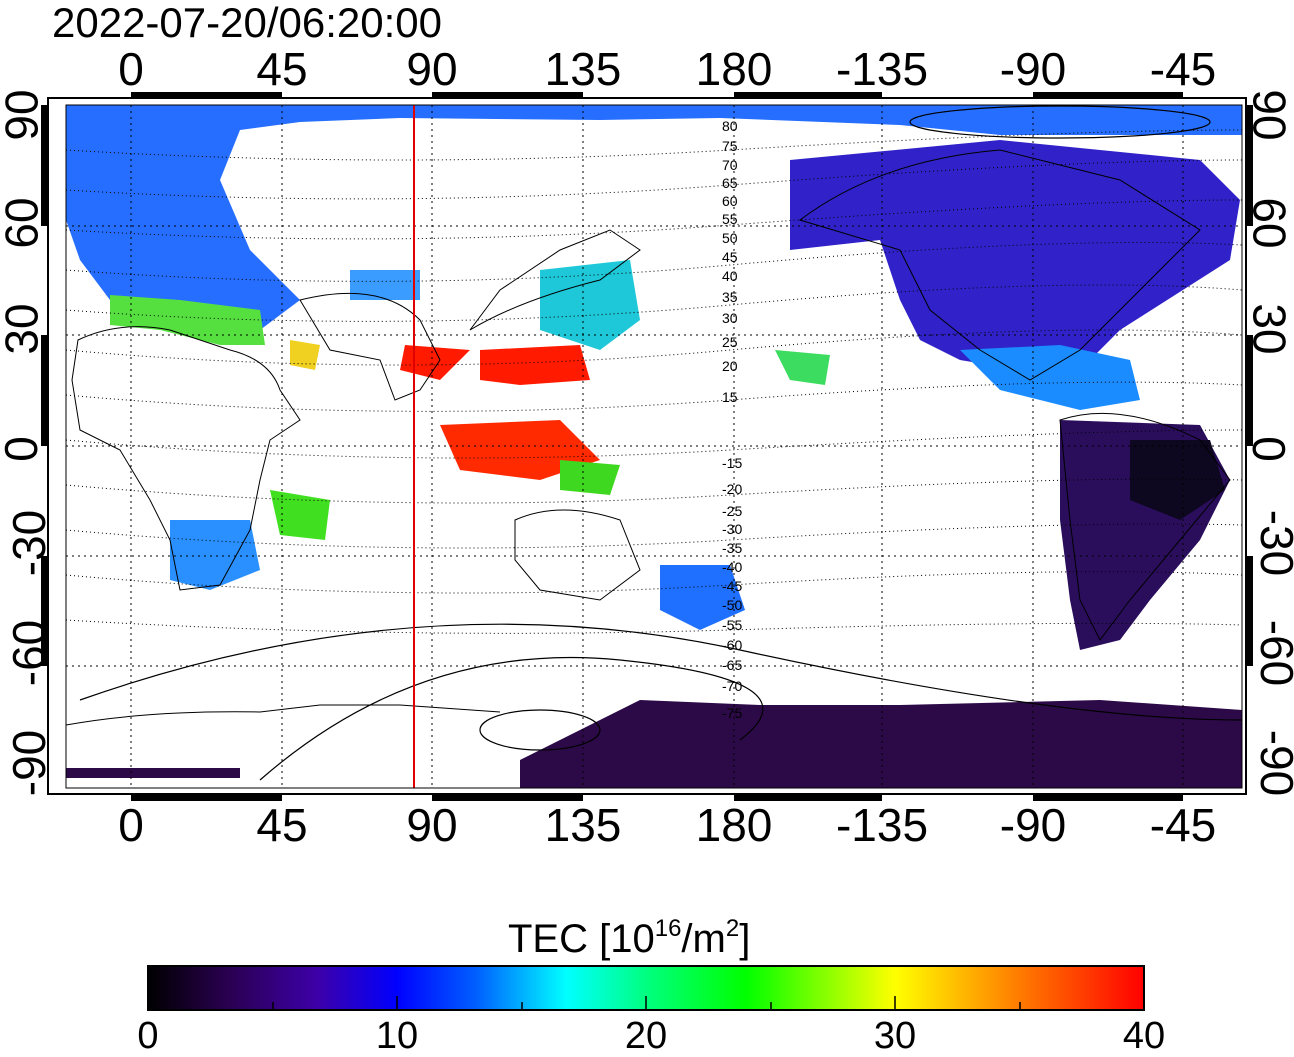 The width and height of the screenshot is (1294, 1057). What do you see at coordinates (535, 365) in the screenshot?
I see `tec-region-se-asia` at bounding box center [535, 365].